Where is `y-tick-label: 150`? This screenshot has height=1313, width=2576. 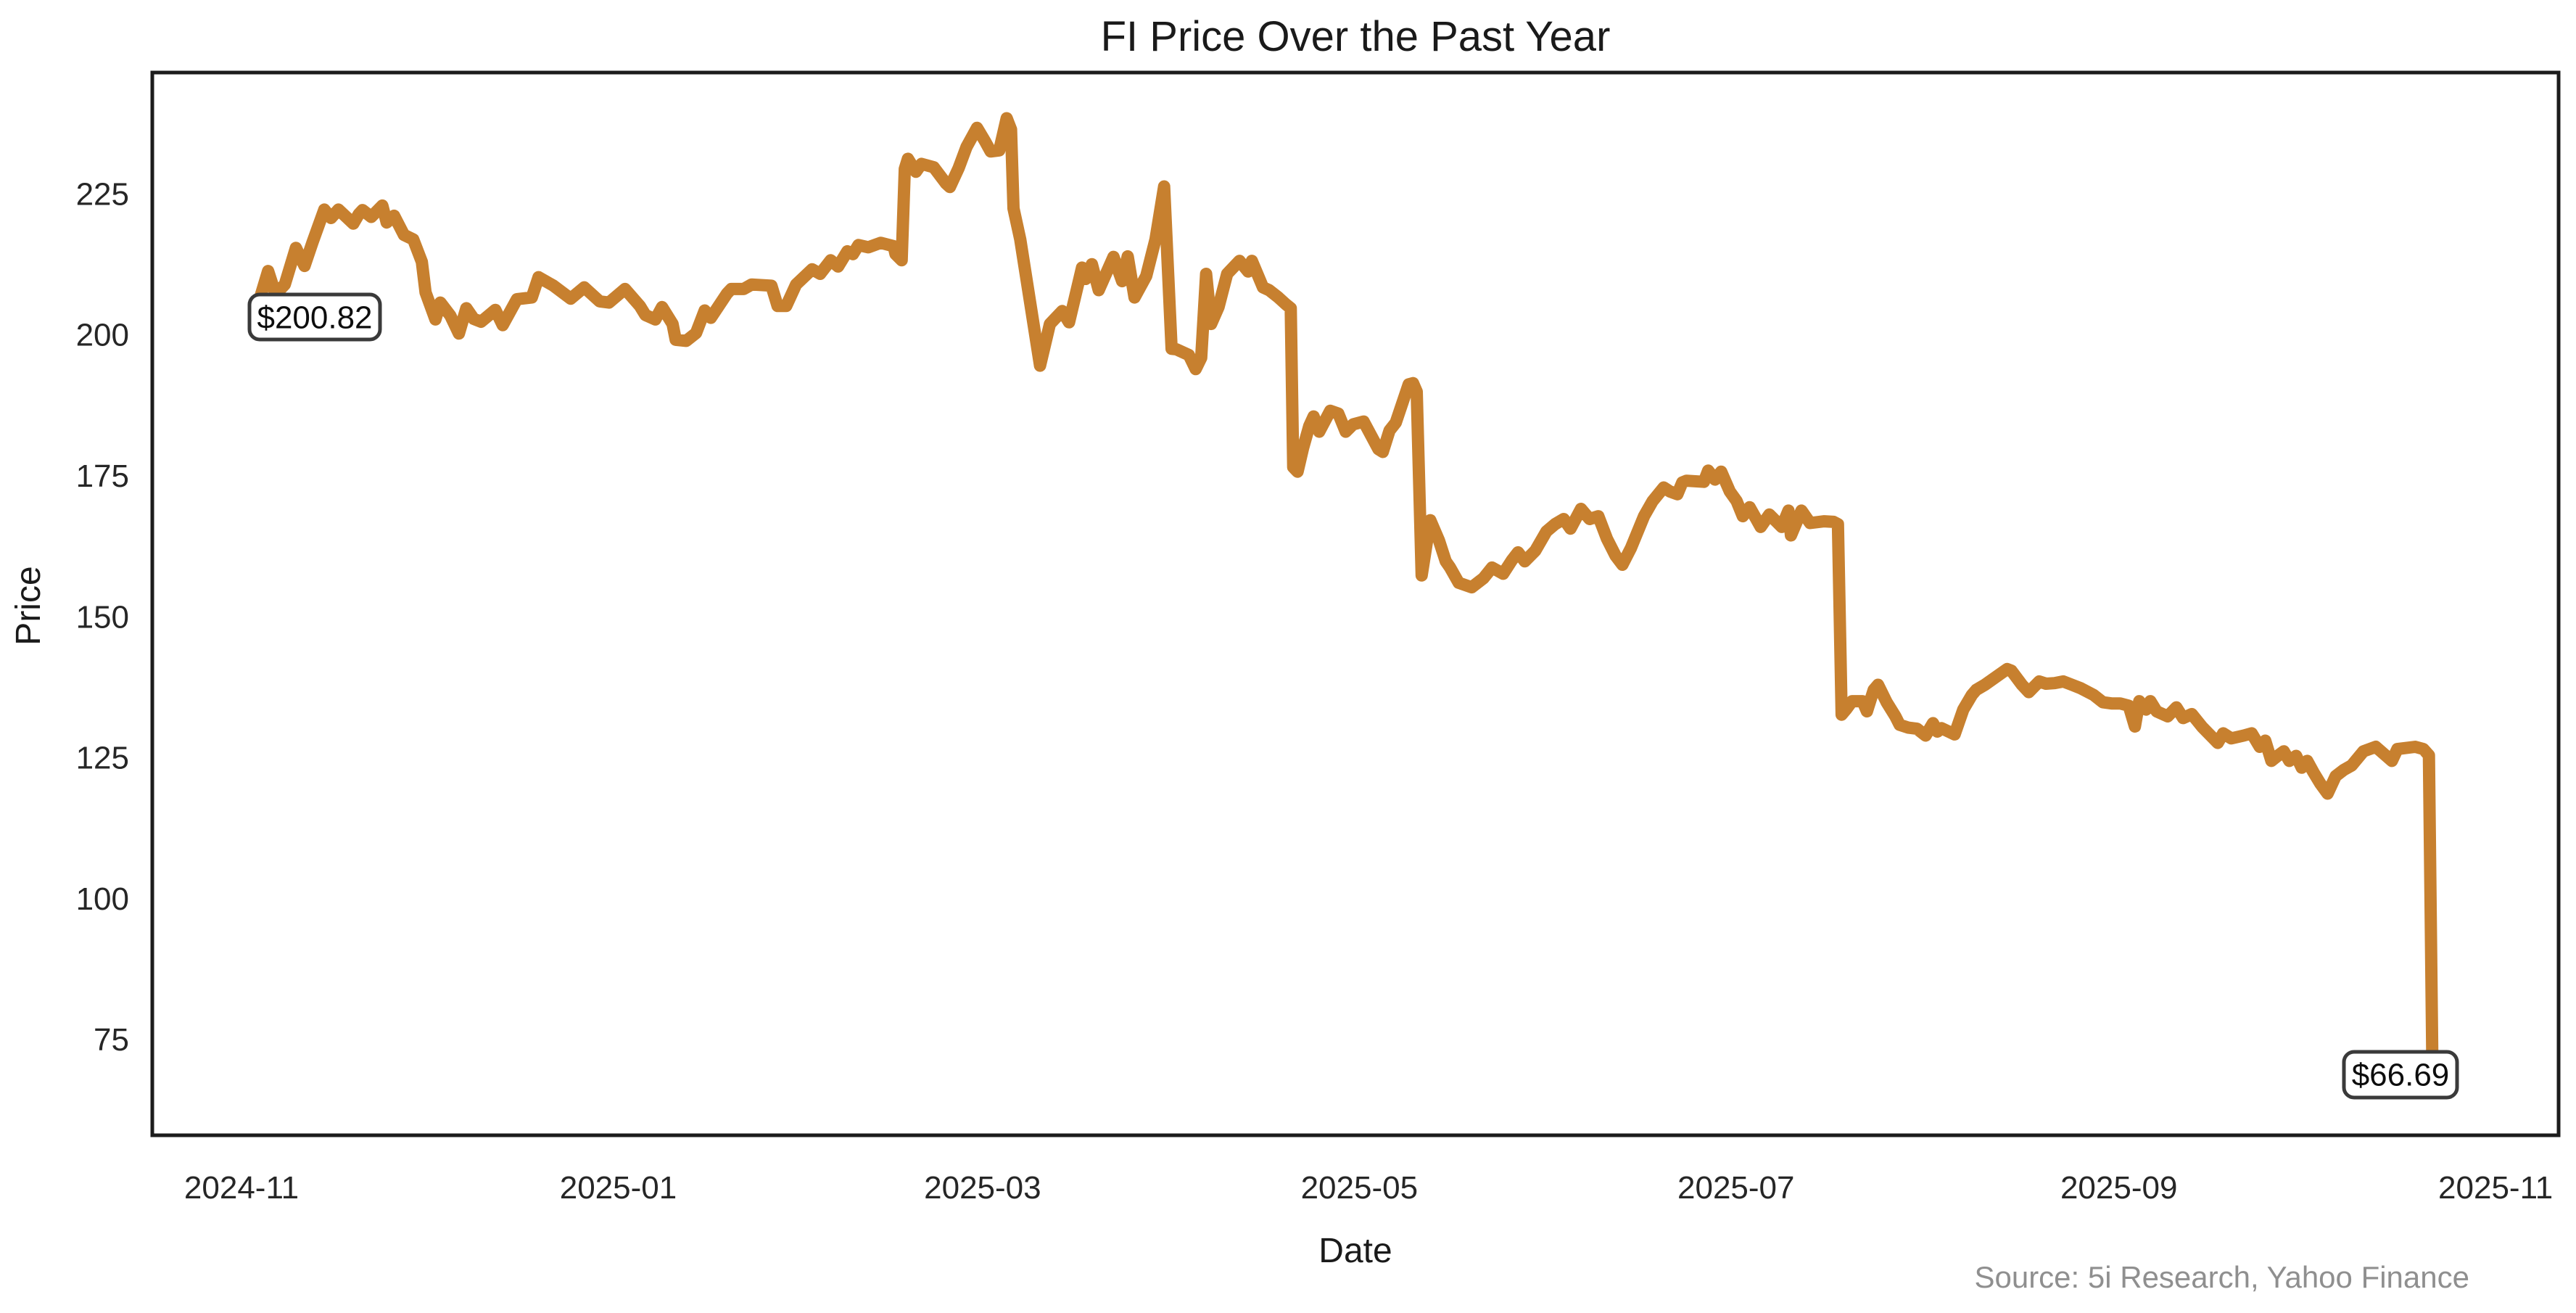
y-tick-label: 150 is located at coordinates (103, 617).